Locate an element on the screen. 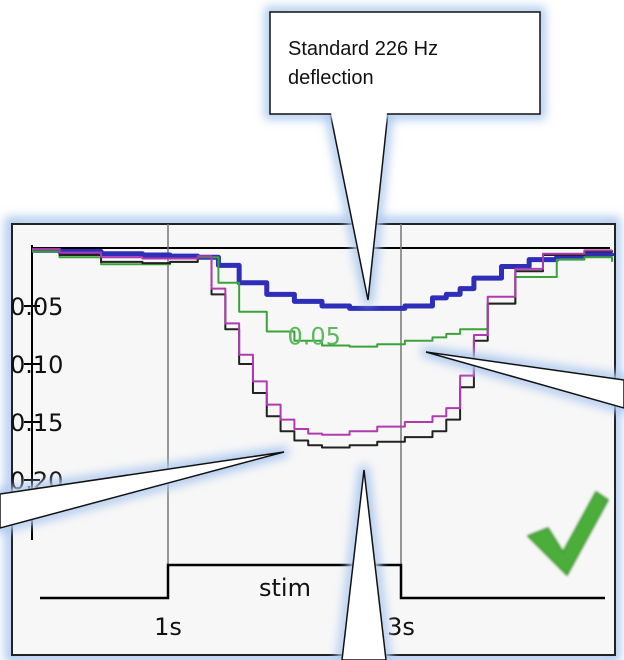 The width and height of the screenshot is (624, 660). check-mark-icon is located at coordinates (567, 533).